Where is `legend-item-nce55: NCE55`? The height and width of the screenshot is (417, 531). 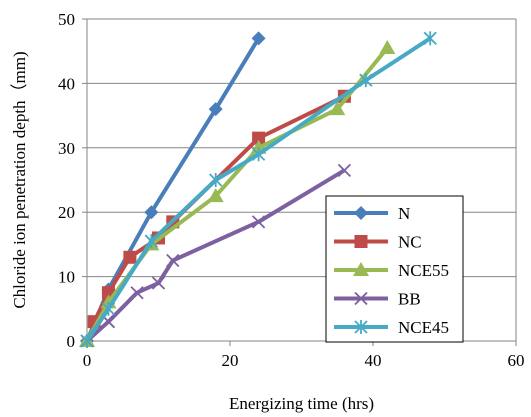
legend-item-nce55: NCE55 is located at coordinates (391, 270).